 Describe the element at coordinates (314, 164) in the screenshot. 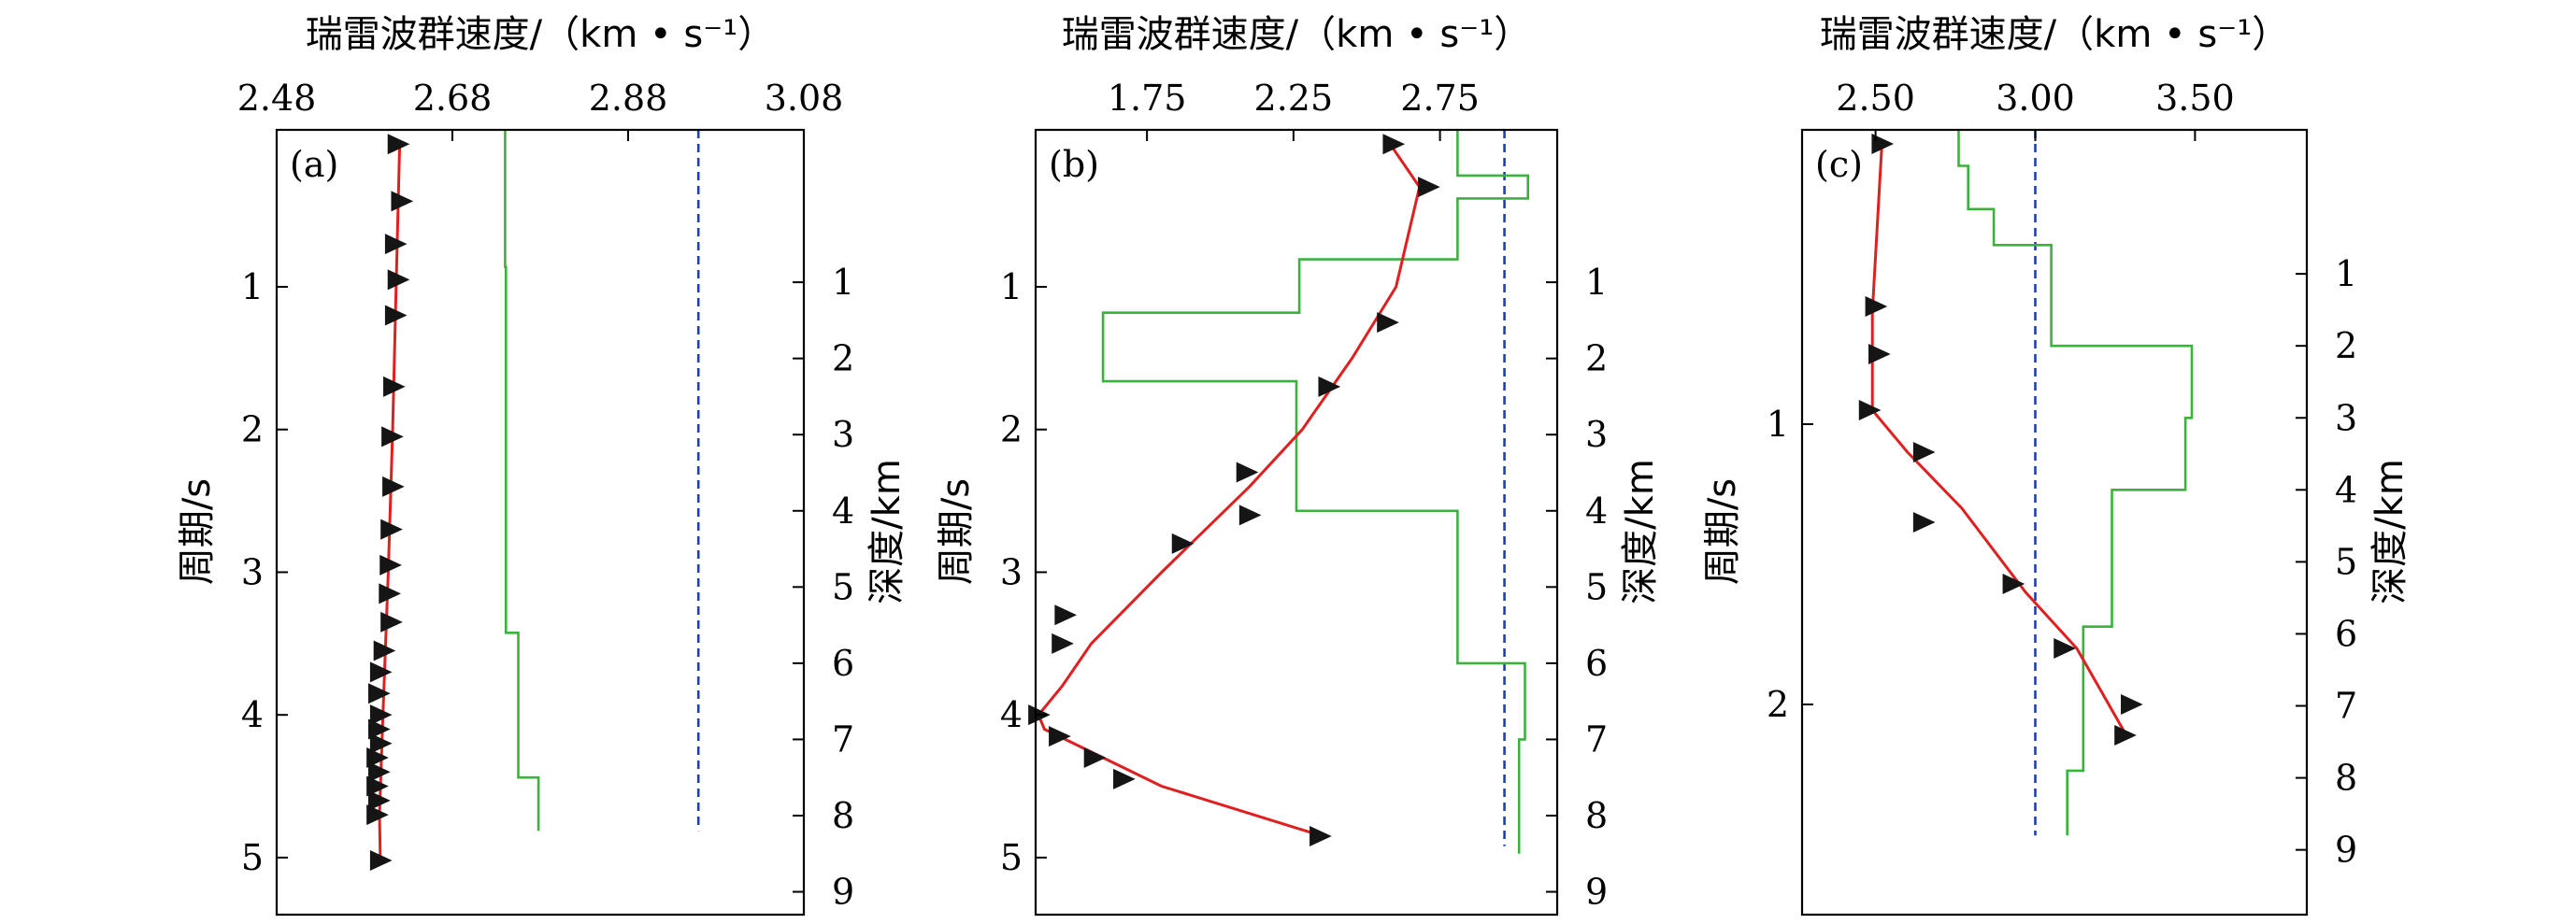

I see `panel-label: (a)` at that location.